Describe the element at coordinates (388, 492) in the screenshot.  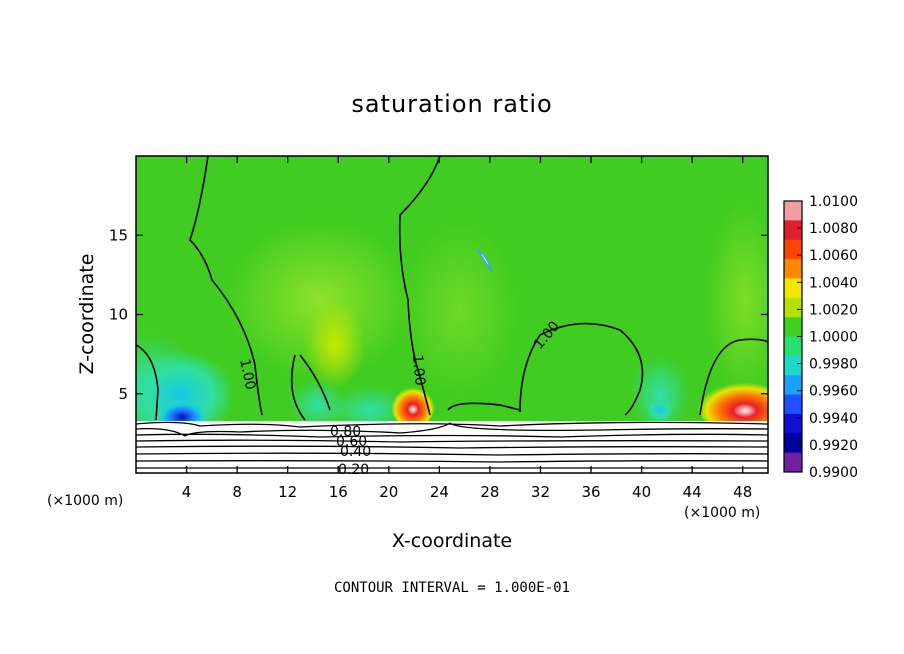
I see `x-tick-label: 20` at that location.